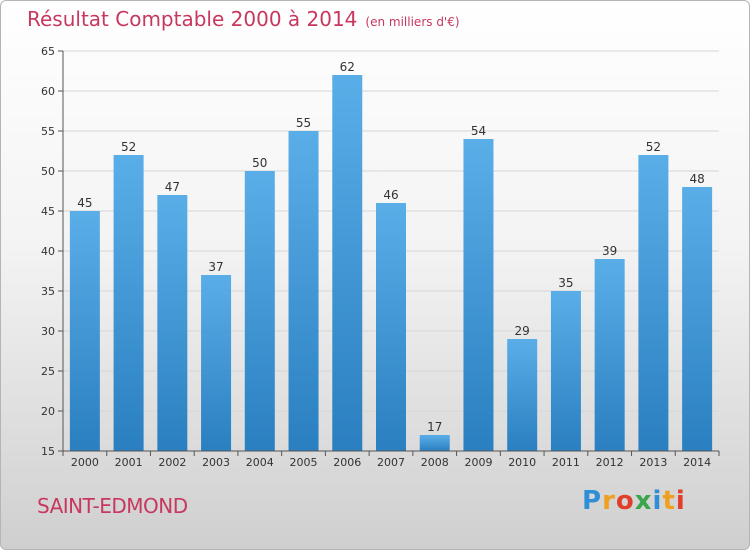 This screenshot has height=550, width=750. I want to click on logo-letter: t, so click(669, 501).